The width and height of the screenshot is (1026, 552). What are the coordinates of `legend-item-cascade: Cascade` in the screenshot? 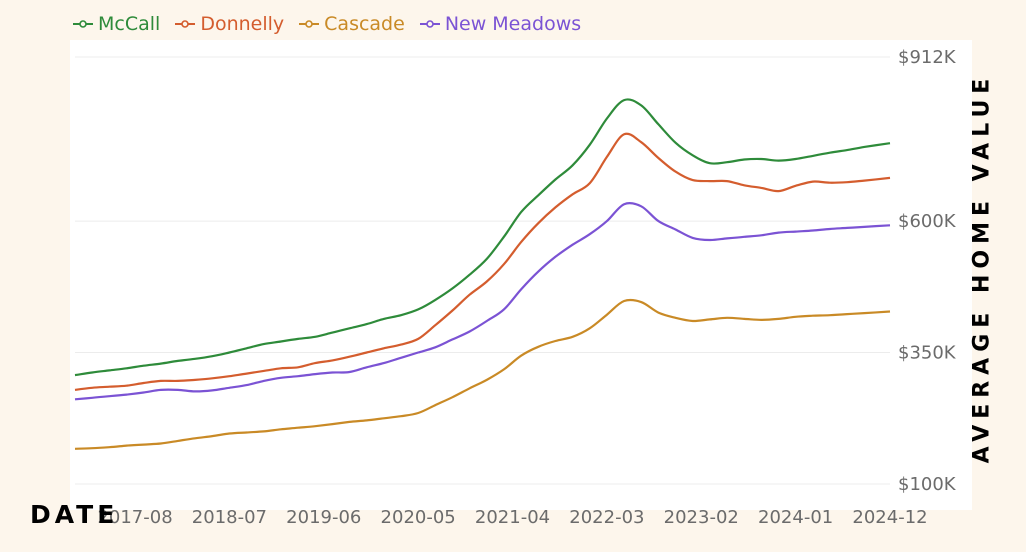 It's located at (351, 24).